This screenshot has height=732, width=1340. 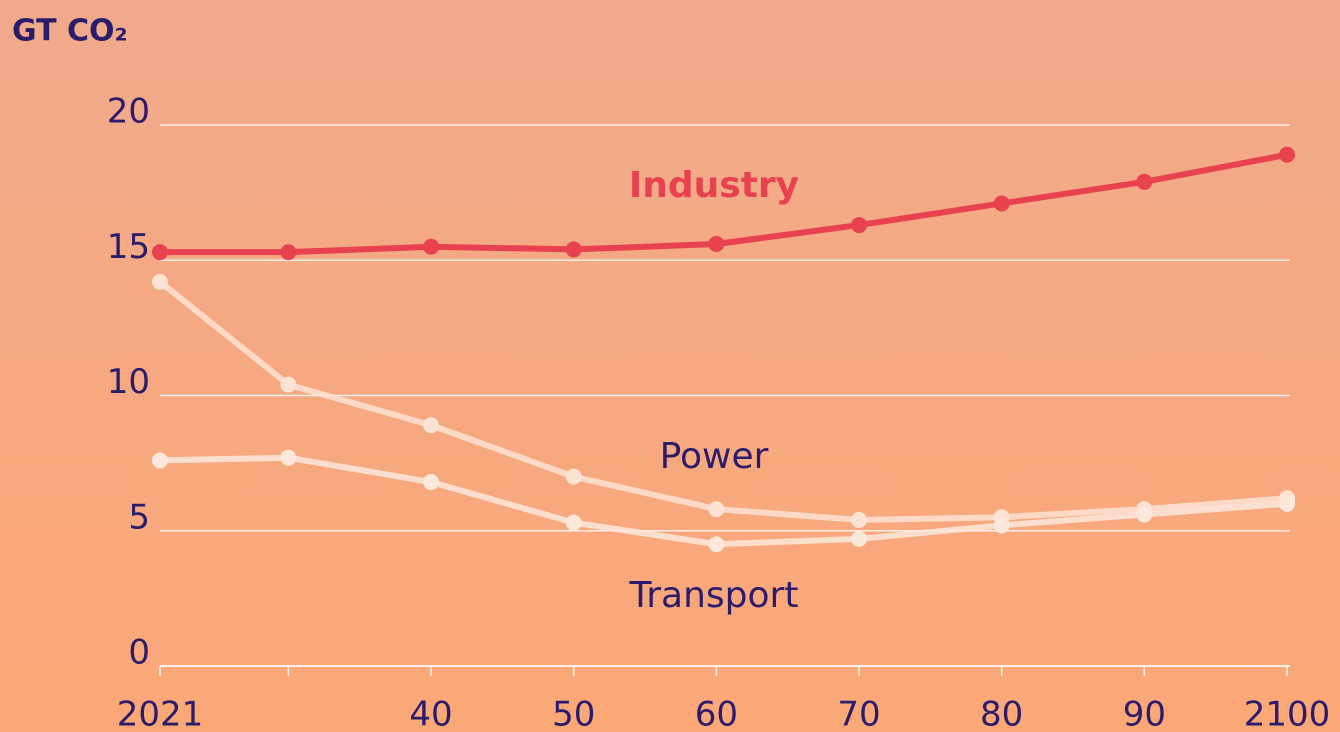 What do you see at coordinates (573, 713) in the screenshot?
I see `x-tick-label: 50` at bounding box center [573, 713].